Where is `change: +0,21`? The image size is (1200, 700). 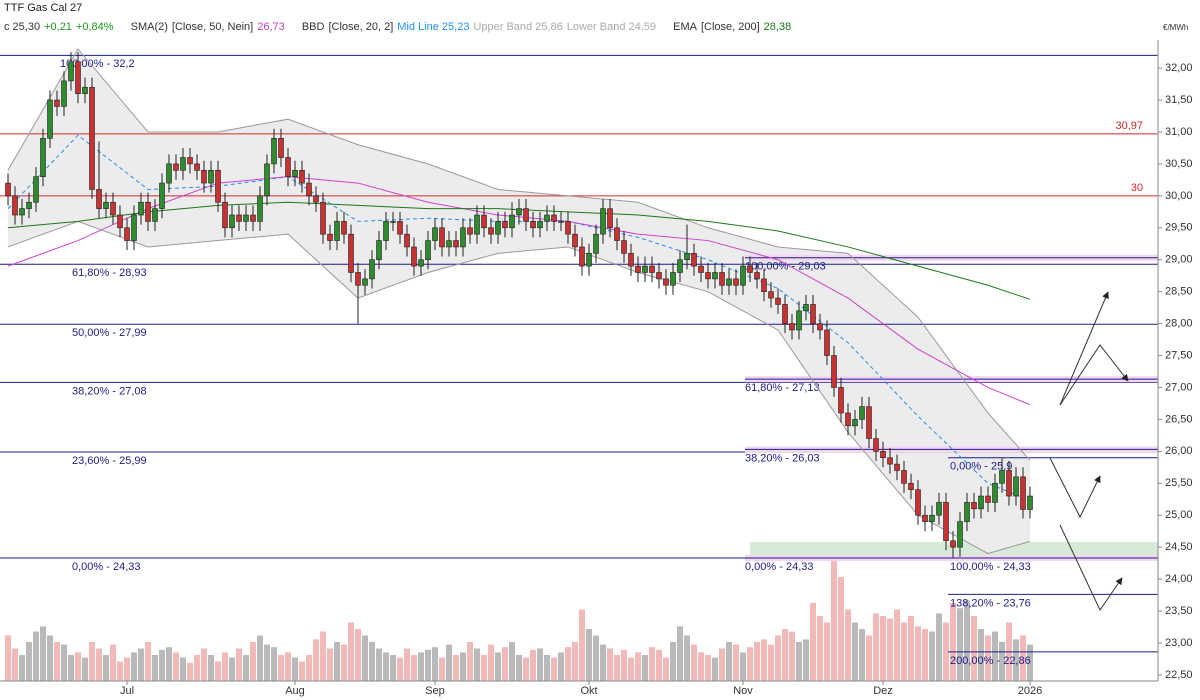
change: +0,21 is located at coordinates (58, 27).